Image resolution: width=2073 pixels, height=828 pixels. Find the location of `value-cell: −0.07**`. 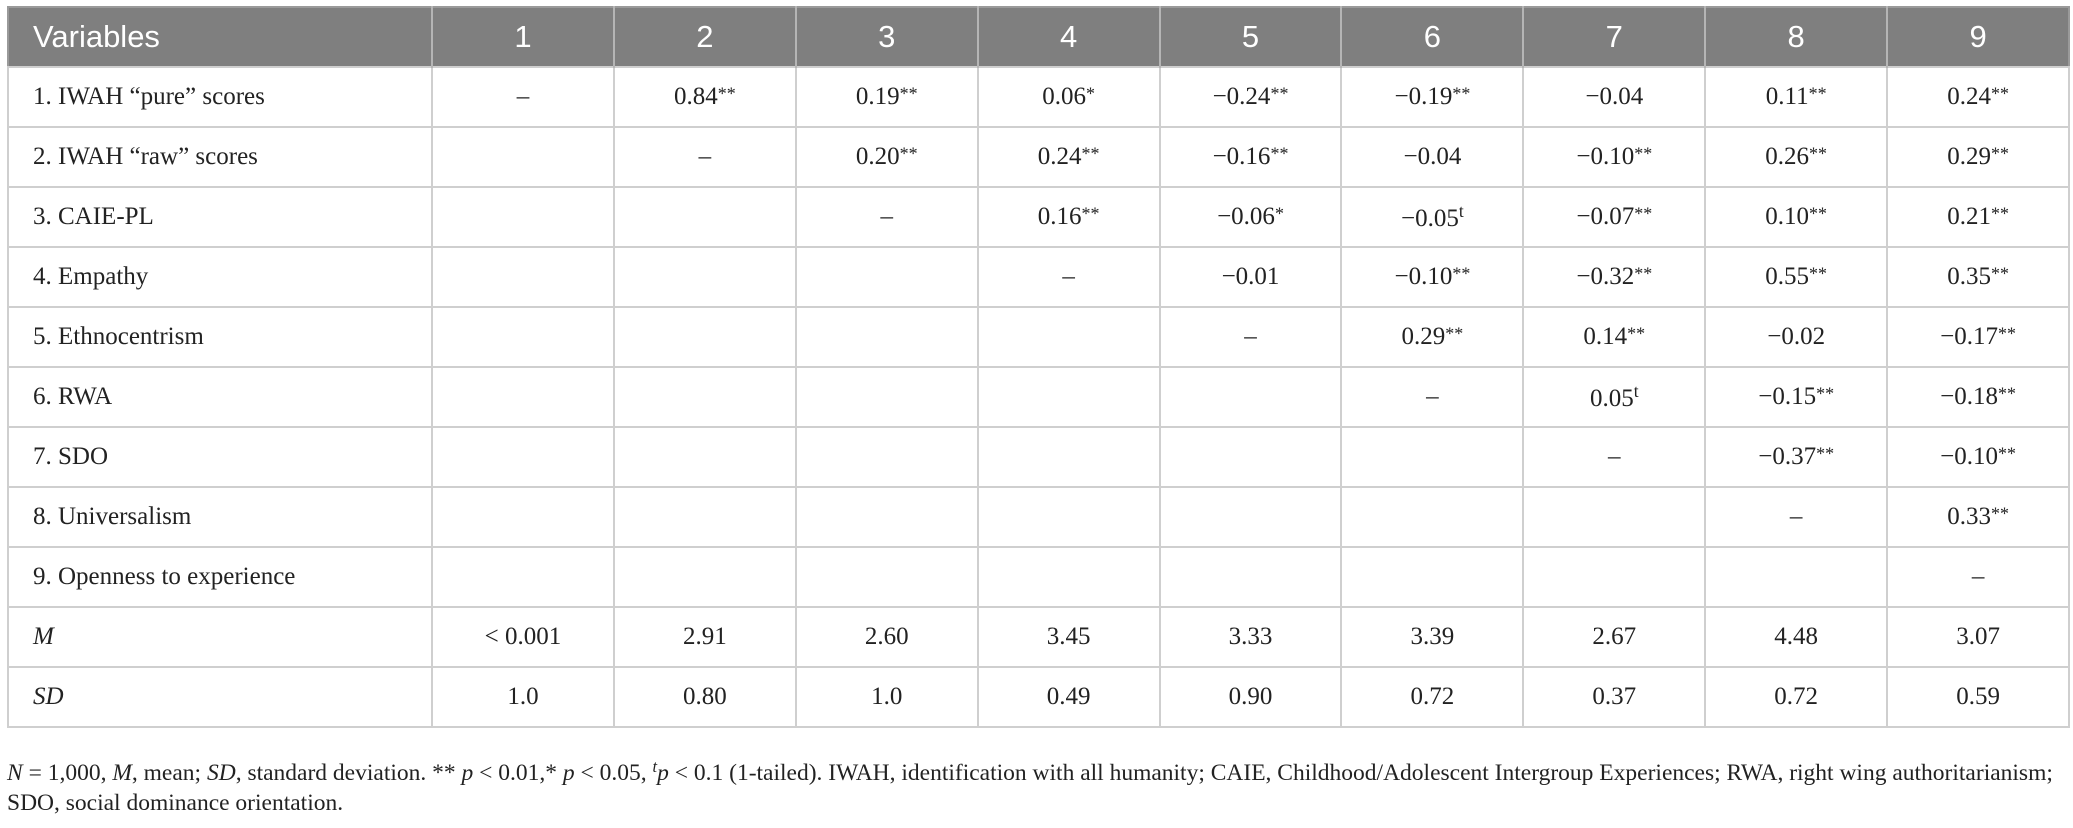

value-cell: −0.07** is located at coordinates (1614, 217).